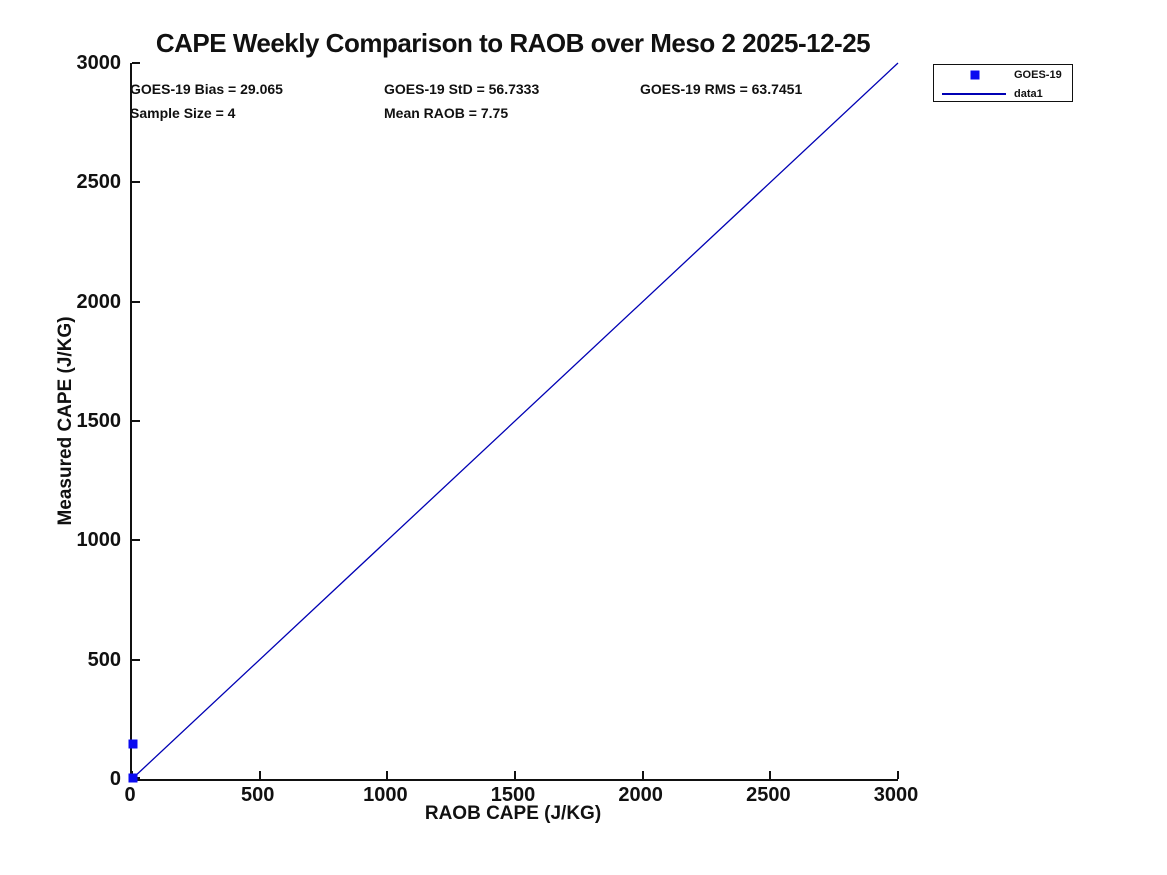  Describe the element at coordinates (99, 540) in the screenshot. I see `y-tick-label: 1000` at that location.